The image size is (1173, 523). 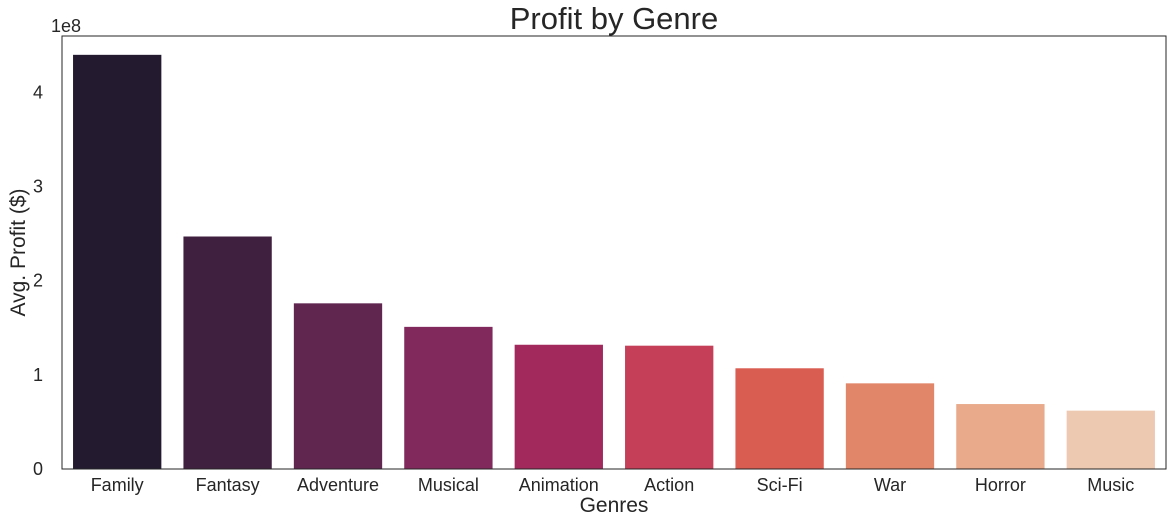 What do you see at coordinates (117, 261) in the screenshot?
I see `bar-family` at bounding box center [117, 261].